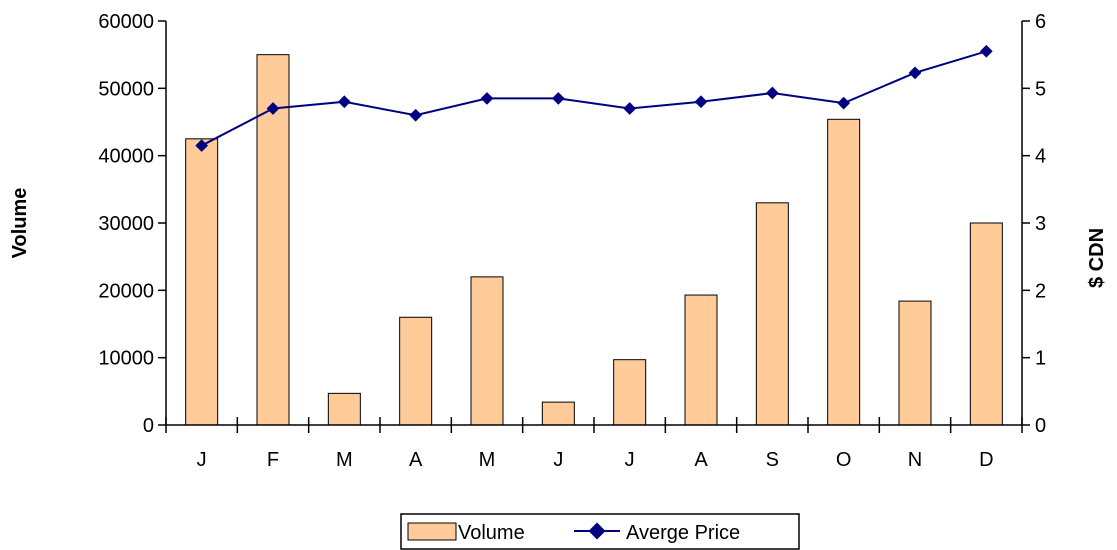 This screenshot has height=550, width=1117. I want to click on y-tick-label: 50000, so click(126, 89).